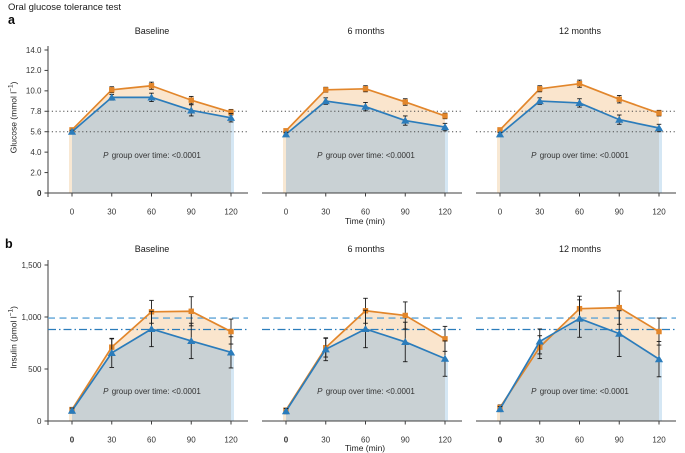 The width and height of the screenshot is (685, 453). I want to click on subplot-title-a-6months: 6 months, so click(366, 31).